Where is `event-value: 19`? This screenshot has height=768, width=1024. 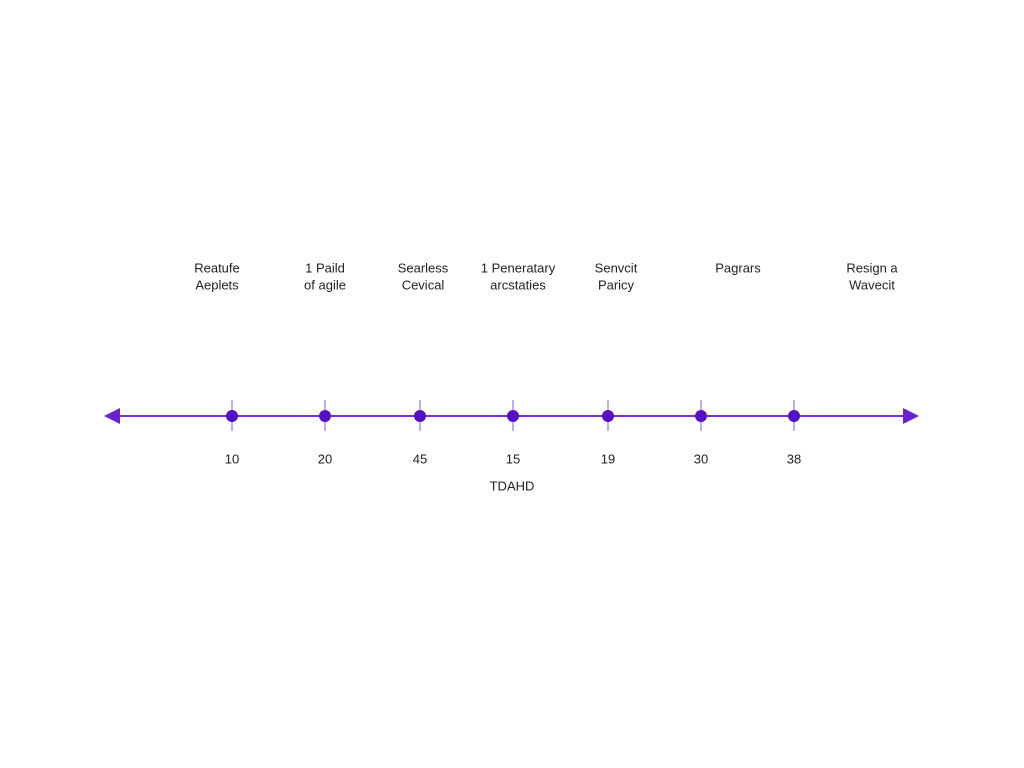
event-value: 19 is located at coordinates (608, 458).